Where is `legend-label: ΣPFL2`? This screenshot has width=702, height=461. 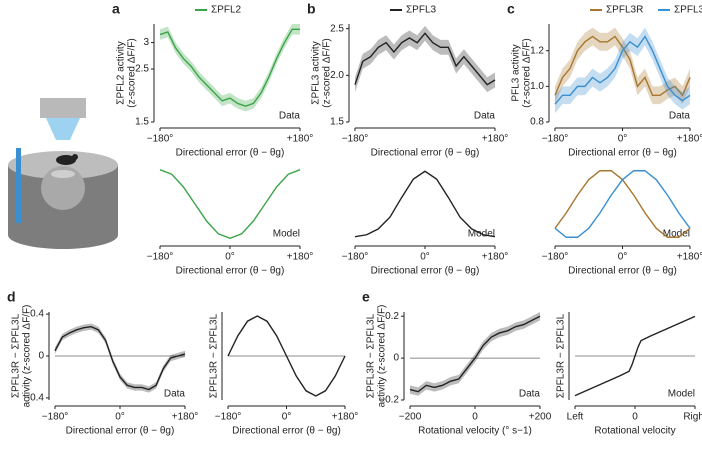 legend-label: ΣPFL2 is located at coordinates (226, 10).